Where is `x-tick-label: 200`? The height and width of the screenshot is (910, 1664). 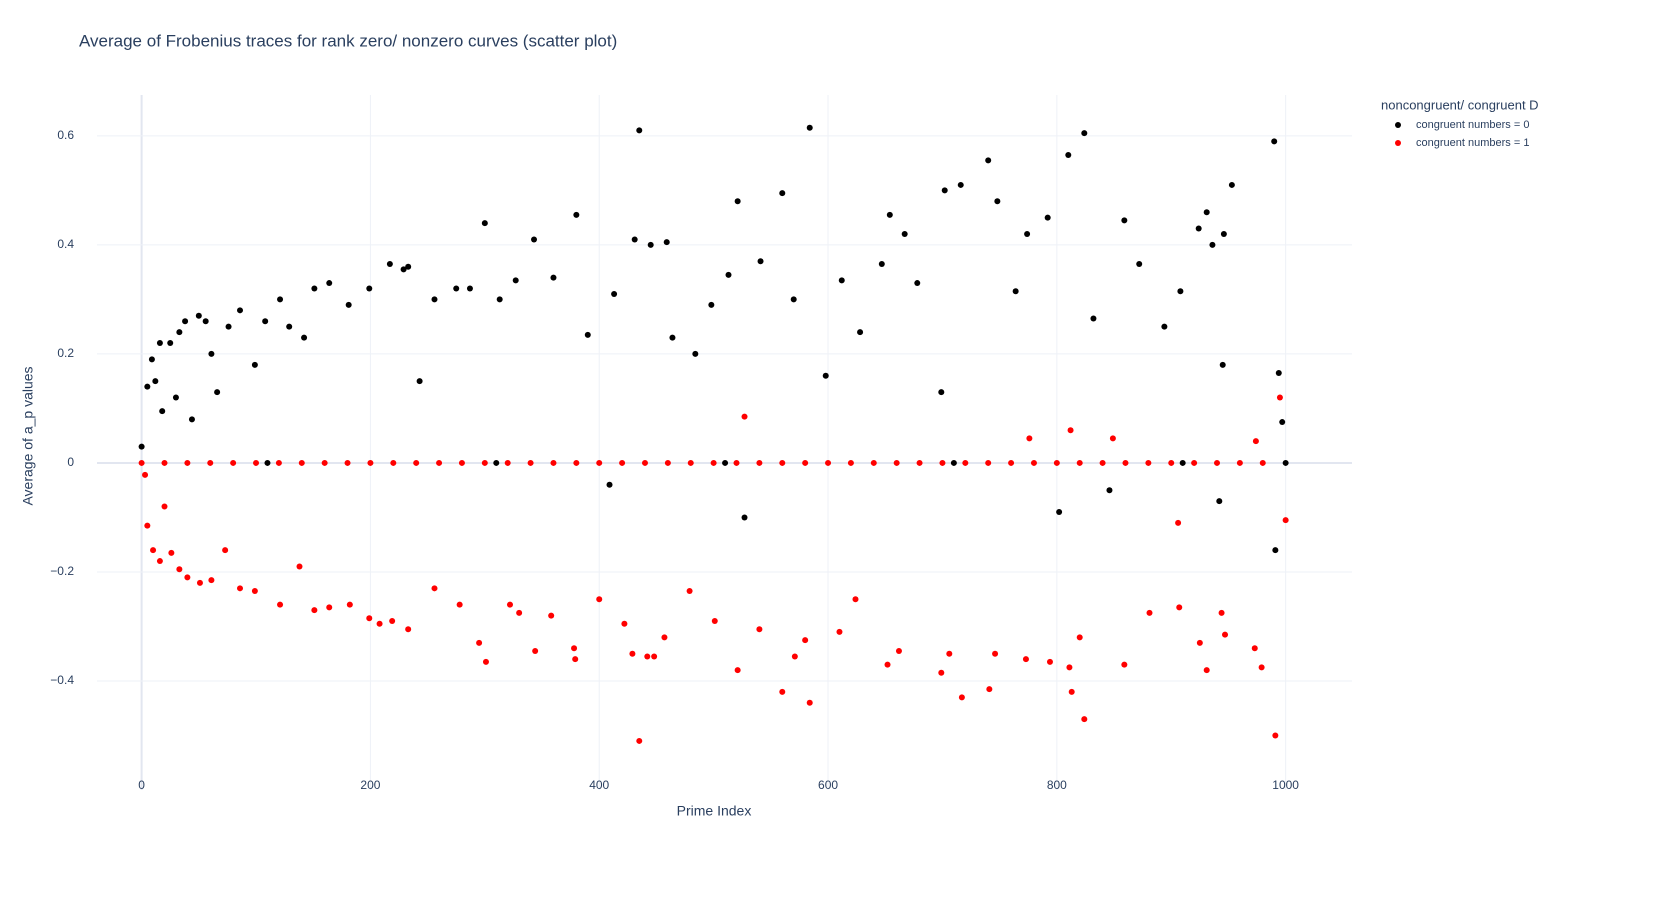 x-tick-label: 200 is located at coordinates (370, 785).